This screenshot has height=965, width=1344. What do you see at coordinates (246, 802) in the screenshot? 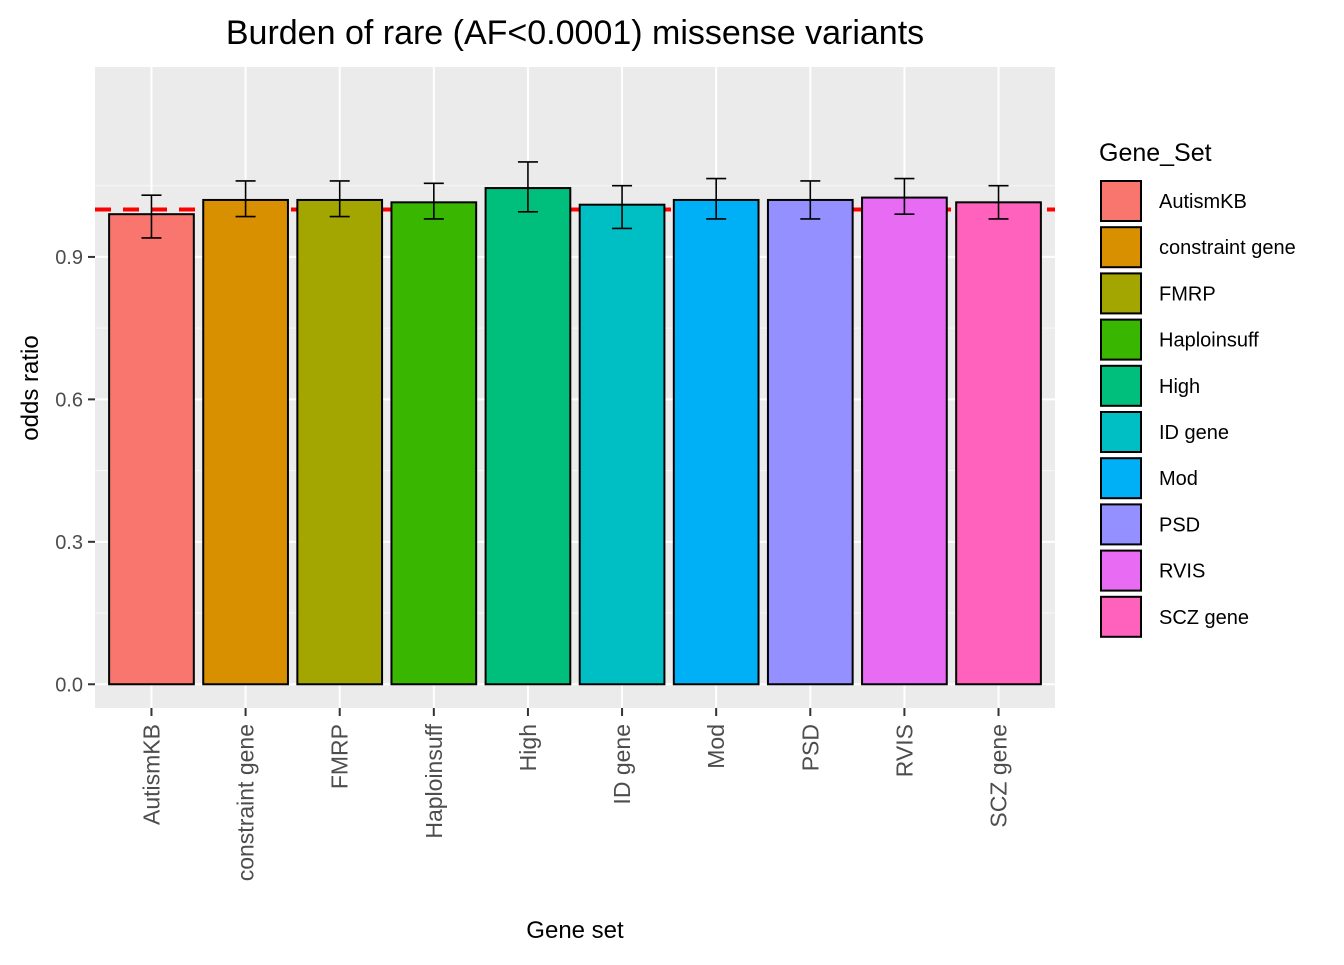
I see `x-tick-label: constraint gene` at bounding box center [246, 802].